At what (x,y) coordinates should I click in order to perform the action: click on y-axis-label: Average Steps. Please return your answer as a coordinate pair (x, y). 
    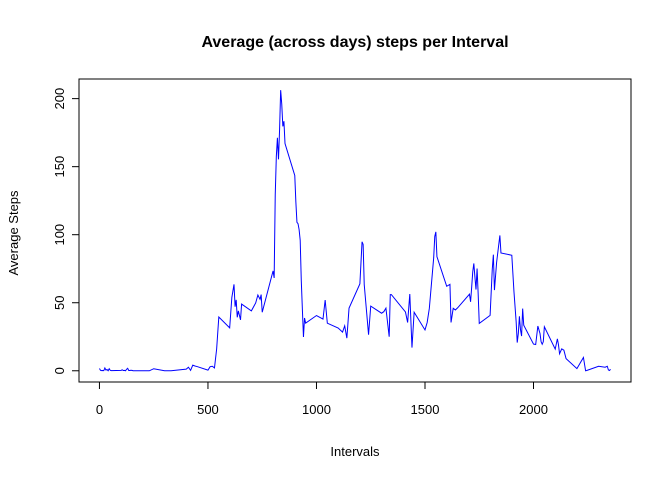
    Looking at the image, I should click on (13, 233).